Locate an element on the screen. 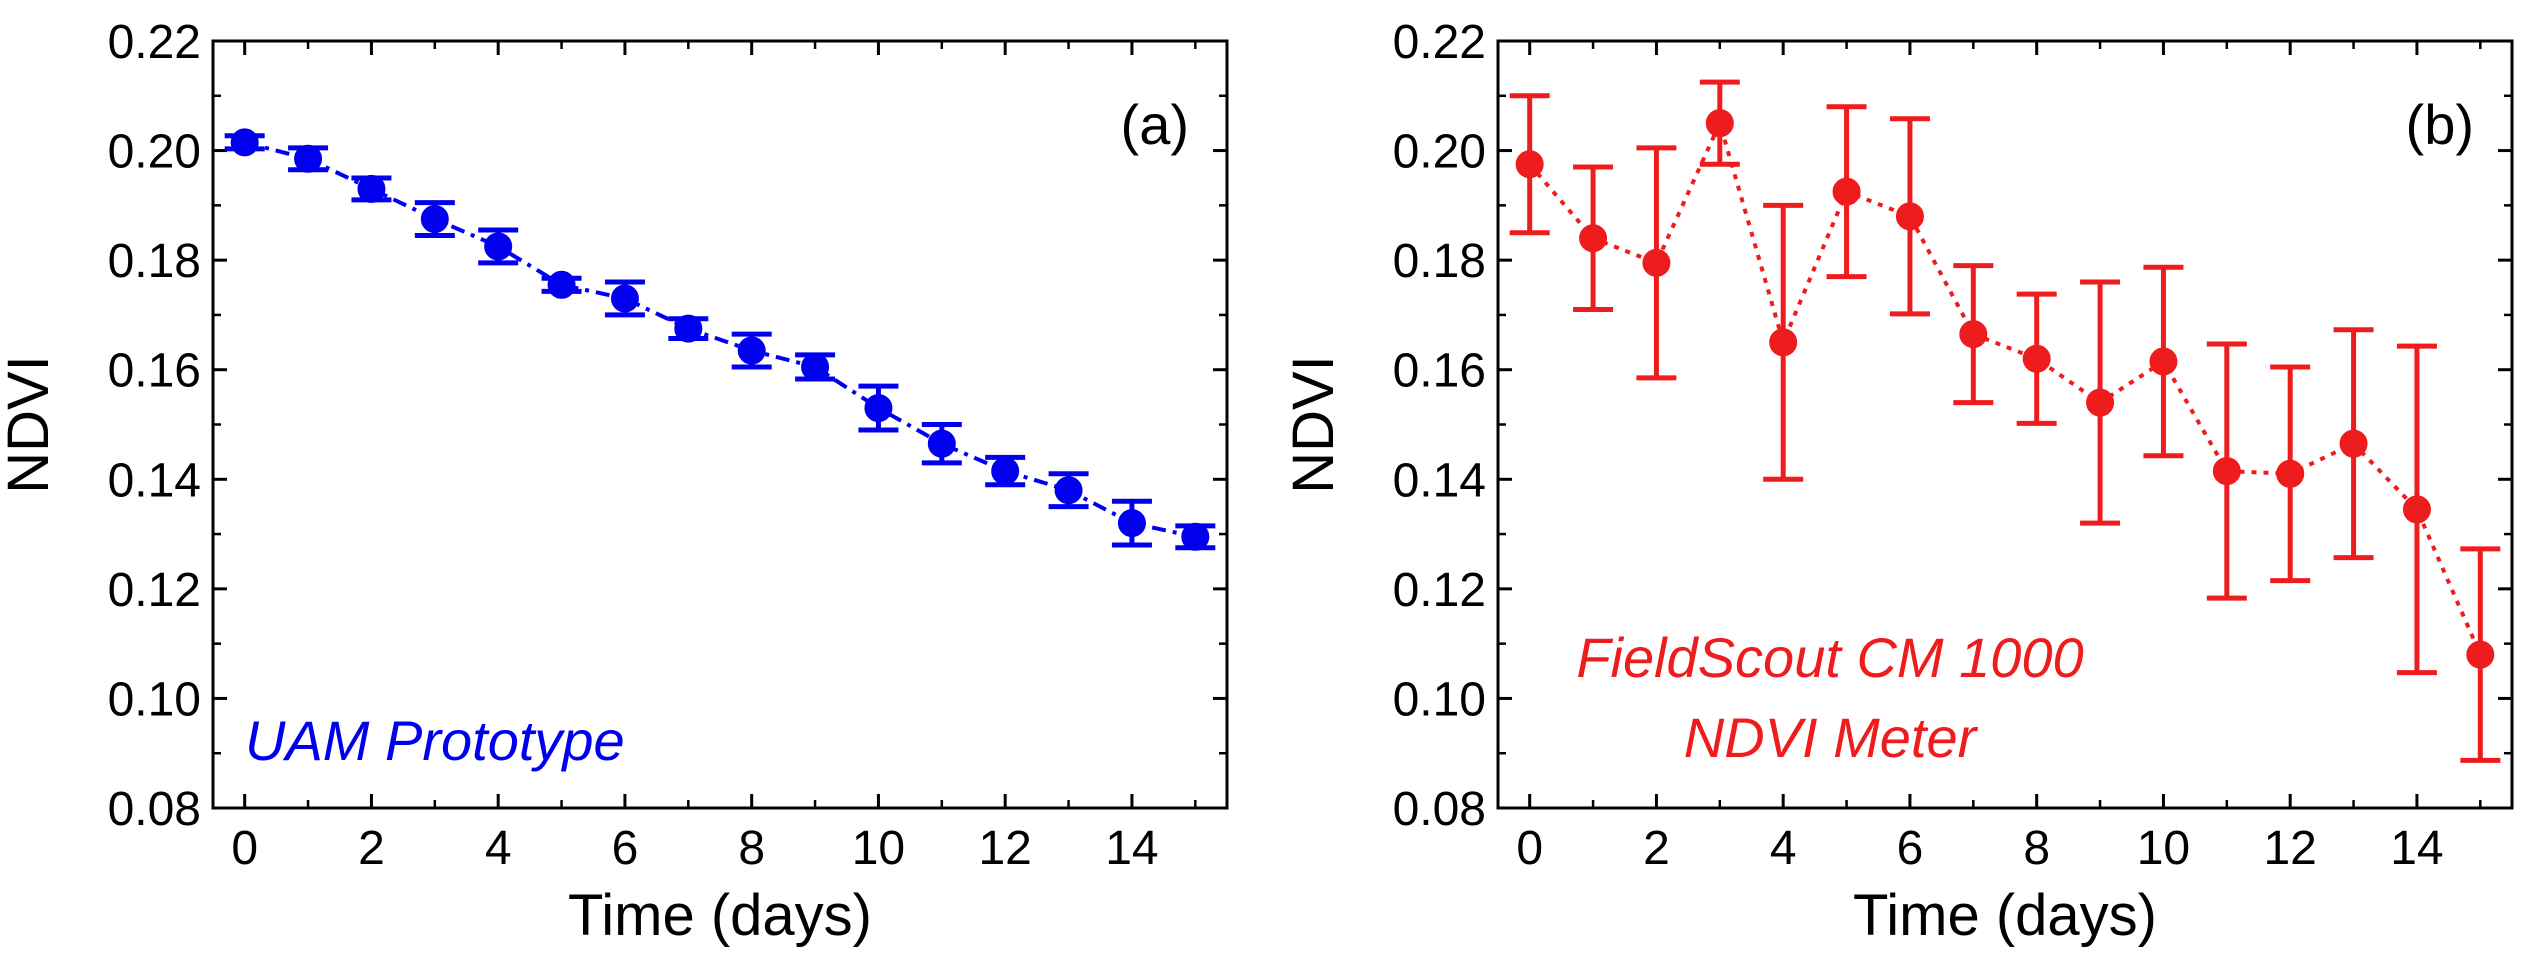  annotation-text: UAM Prototype is located at coordinates (435, 740).